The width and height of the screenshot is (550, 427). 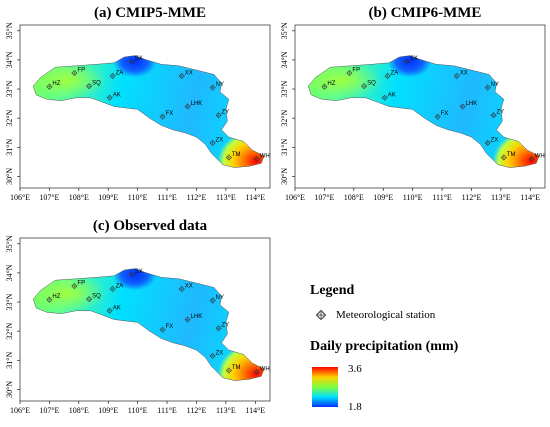 I want to click on panel-title: (c) Observed data, so click(x=150, y=226).